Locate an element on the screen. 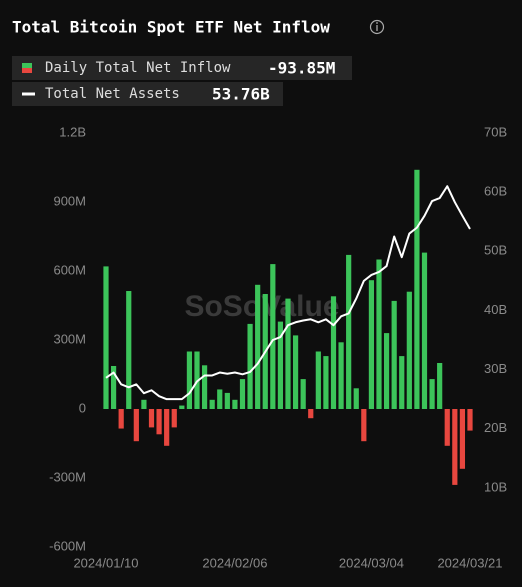 Image resolution: width=522 pixels, height=587 pixels. x-tick-label: 2024/03/21 is located at coordinates (469, 562).